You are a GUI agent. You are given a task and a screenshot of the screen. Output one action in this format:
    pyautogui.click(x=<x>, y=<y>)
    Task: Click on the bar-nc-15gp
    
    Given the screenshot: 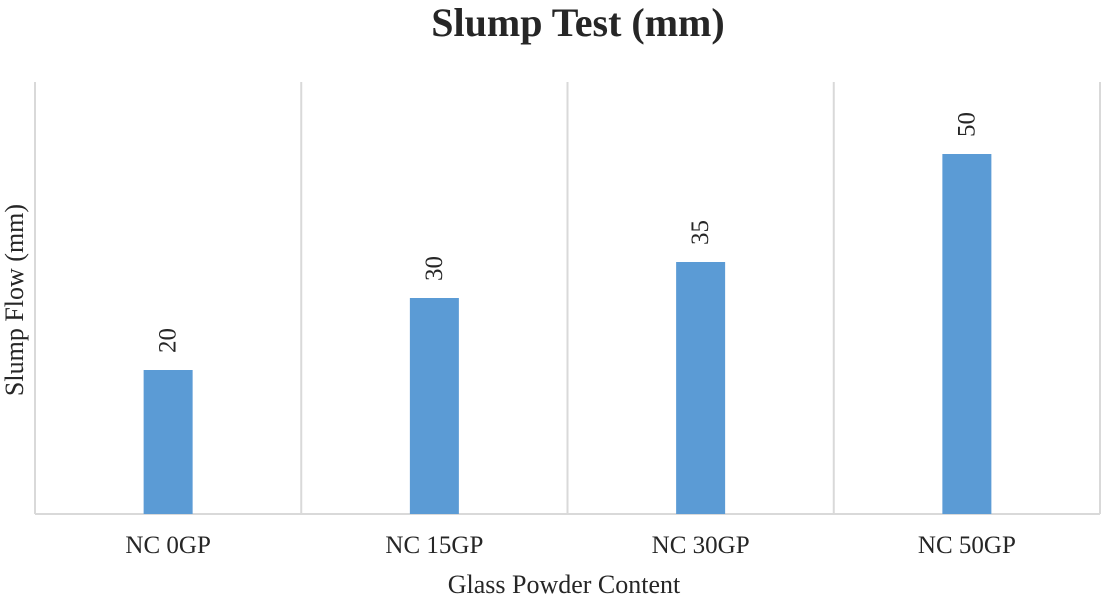 What is the action you would take?
    pyautogui.click(x=434, y=406)
    